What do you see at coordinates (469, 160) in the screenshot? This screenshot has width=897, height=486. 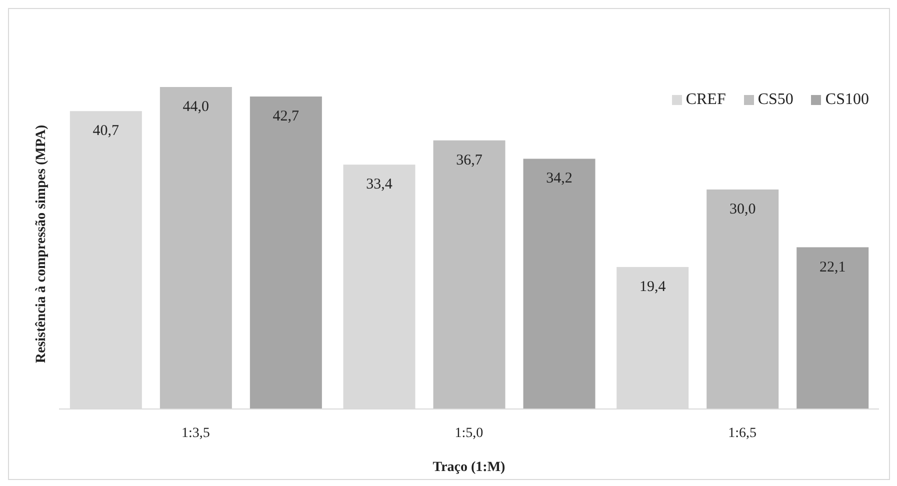 I see `data-label: 36,7` at bounding box center [469, 160].